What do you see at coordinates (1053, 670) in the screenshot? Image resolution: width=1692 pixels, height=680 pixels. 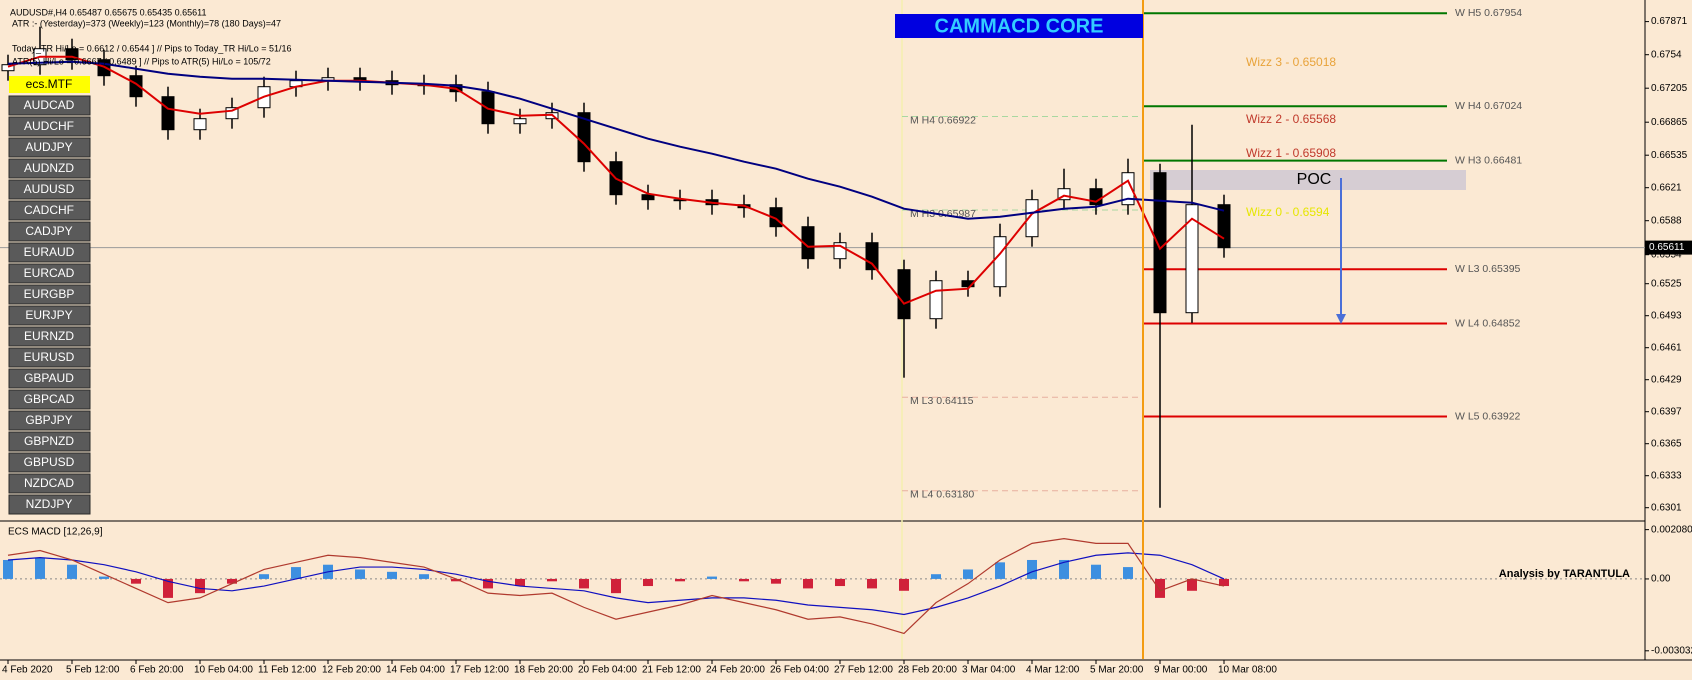 I see `x-tick-label: 4 Mar 12:00` at bounding box center [1053, 670].